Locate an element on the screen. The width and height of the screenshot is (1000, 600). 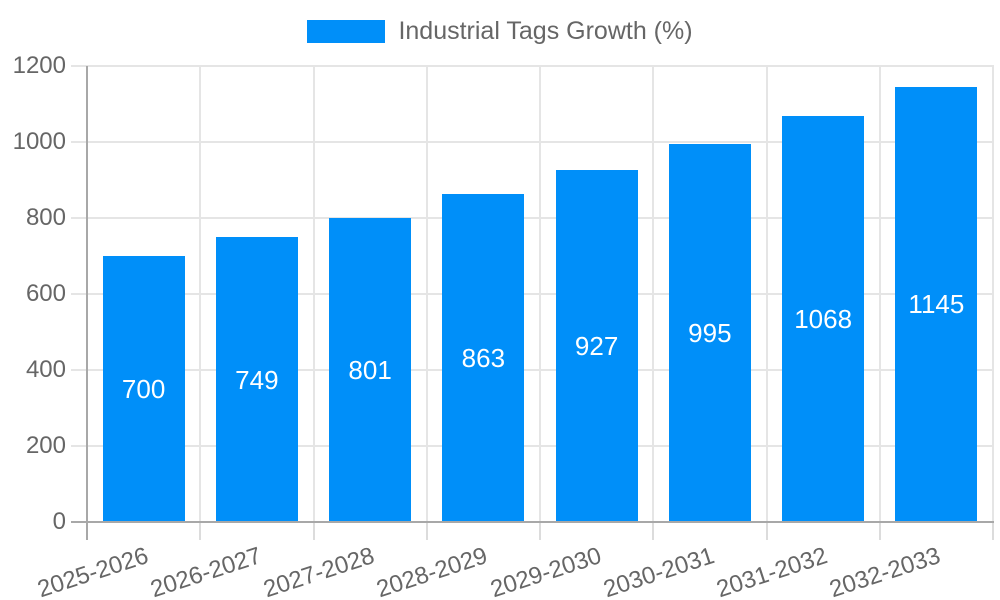
bar-value-label: 801 is located at coordinates (370, 369).